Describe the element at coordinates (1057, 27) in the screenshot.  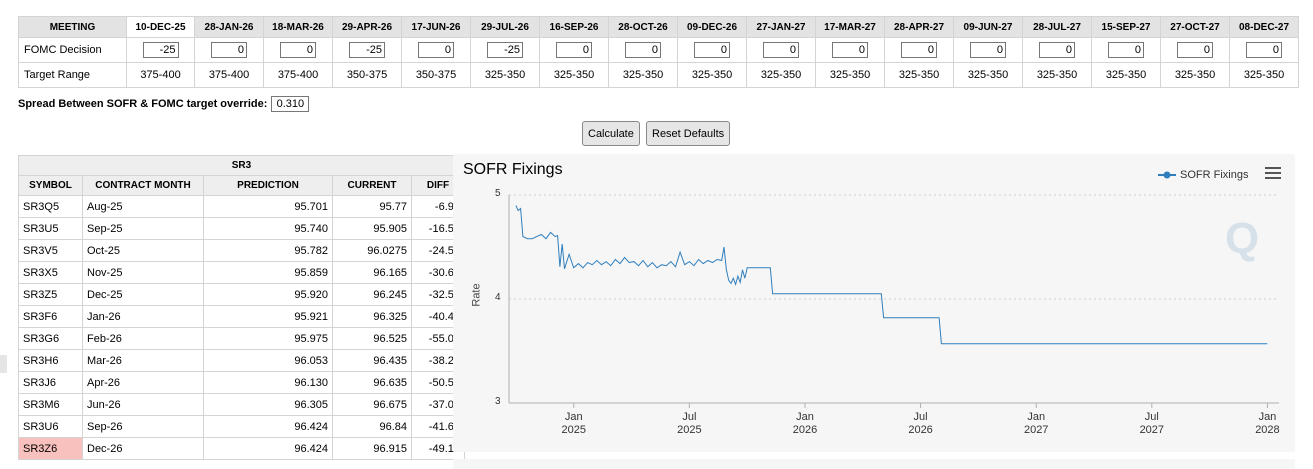
I see `meeting-date-header: 28-JUL-27` at that location.